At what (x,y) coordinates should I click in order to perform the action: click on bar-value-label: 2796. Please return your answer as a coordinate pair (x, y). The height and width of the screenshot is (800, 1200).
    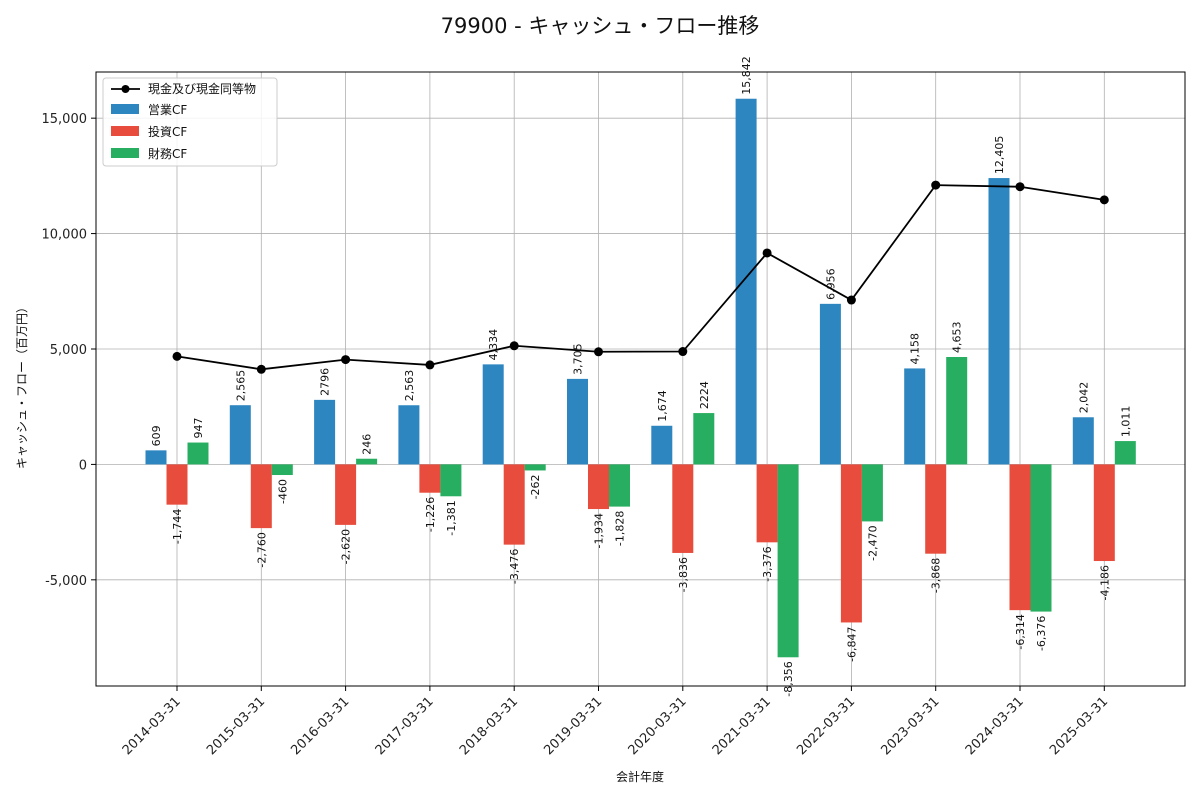
    Looking at the image, I should click on (325, 382).